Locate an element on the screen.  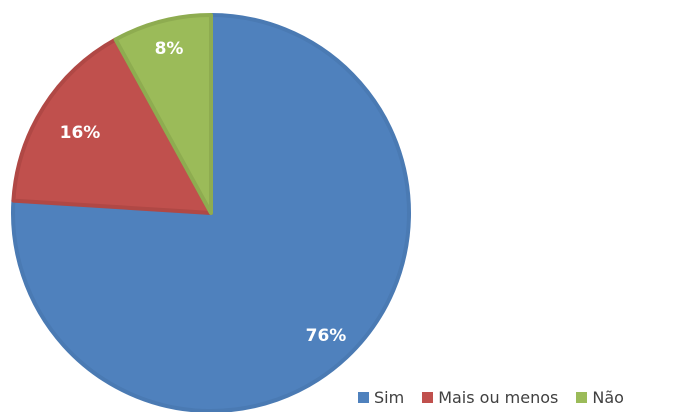
pie-slice-nao is located at coordinates (163, 114).